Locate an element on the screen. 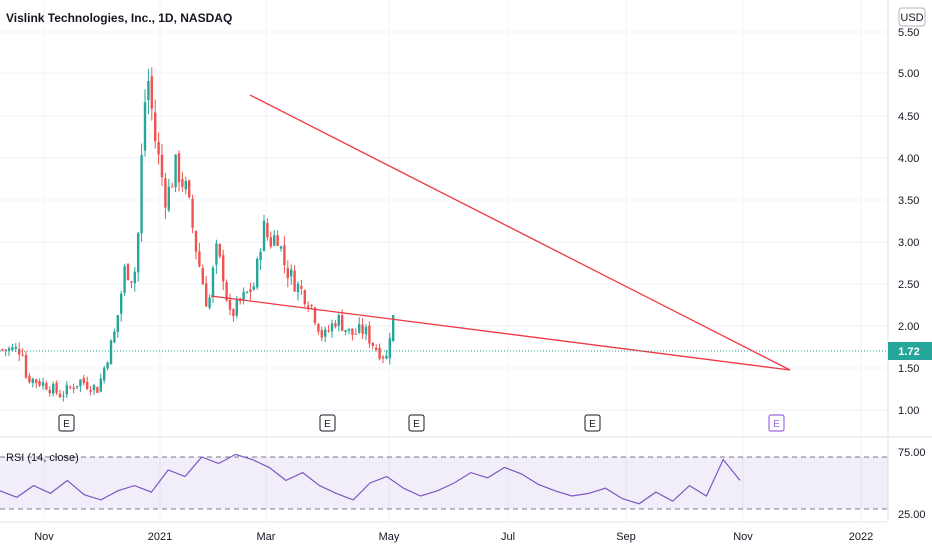  price-tick-label: 1.50 is located at coordinates (908, 369).